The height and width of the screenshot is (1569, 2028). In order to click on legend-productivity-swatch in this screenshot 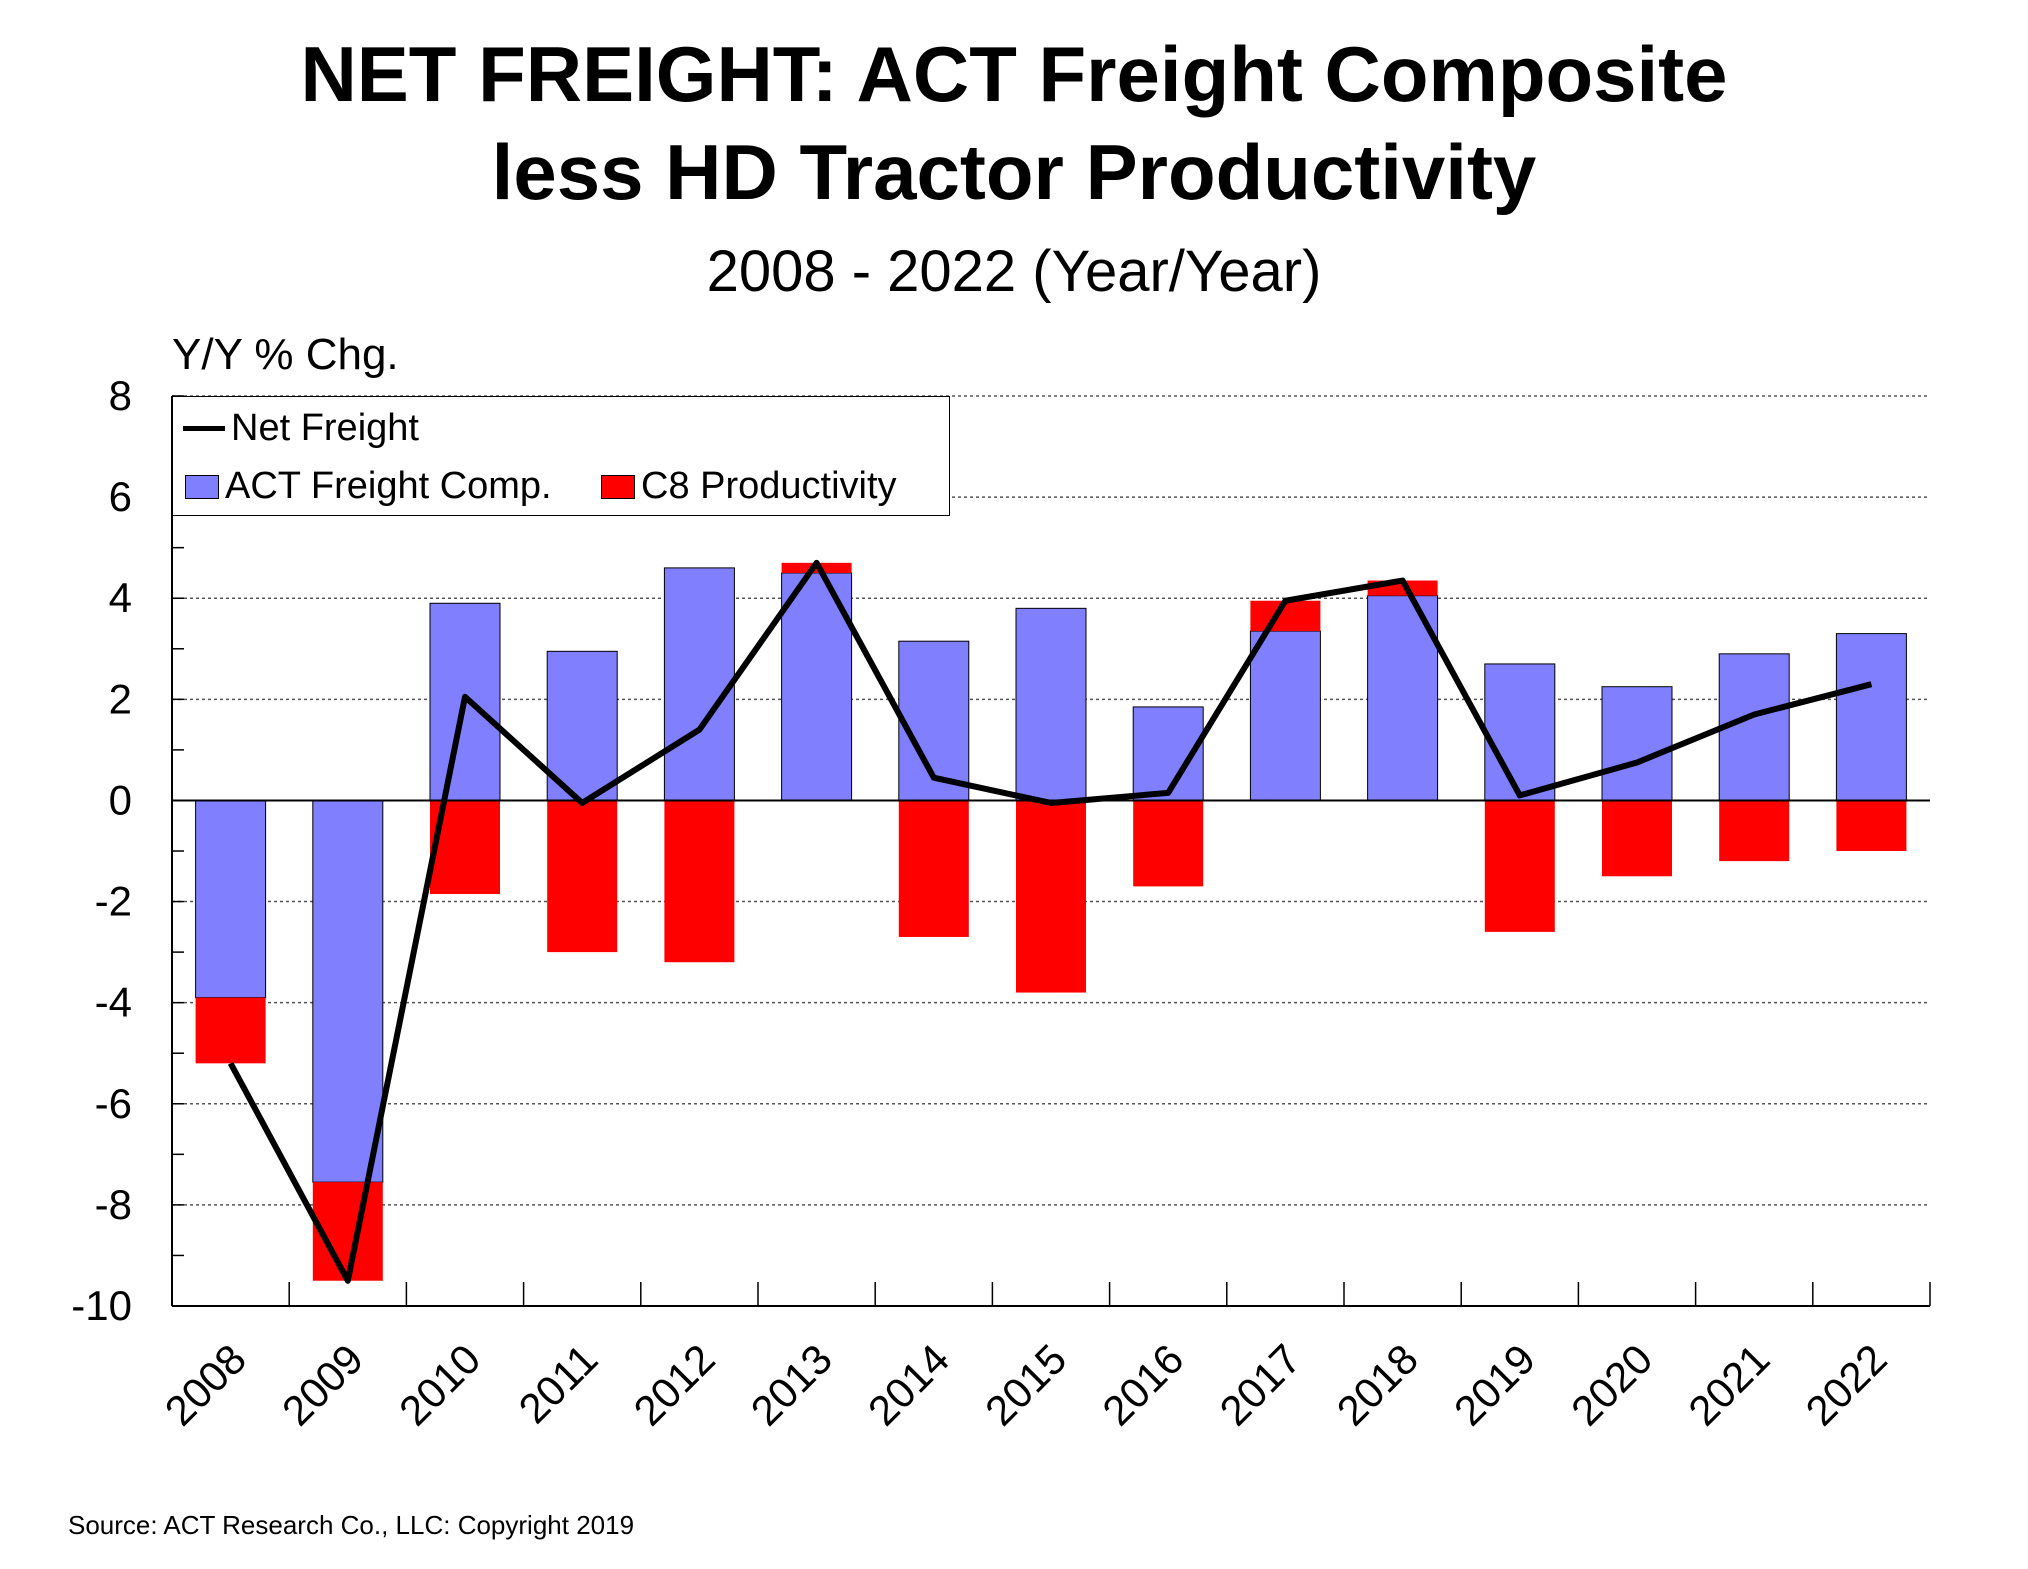, I will do `click(618, 486)`.